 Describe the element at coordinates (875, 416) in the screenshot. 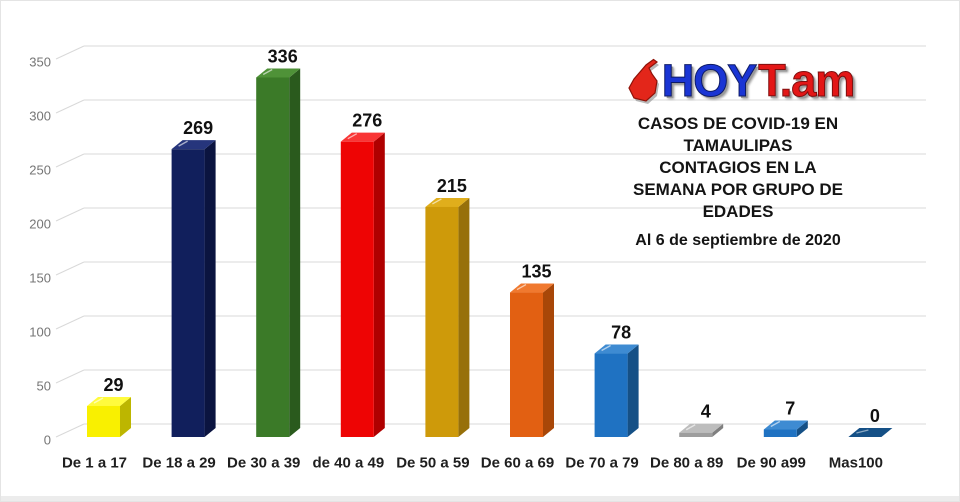

I see `bar-value-label: 0` at that location.